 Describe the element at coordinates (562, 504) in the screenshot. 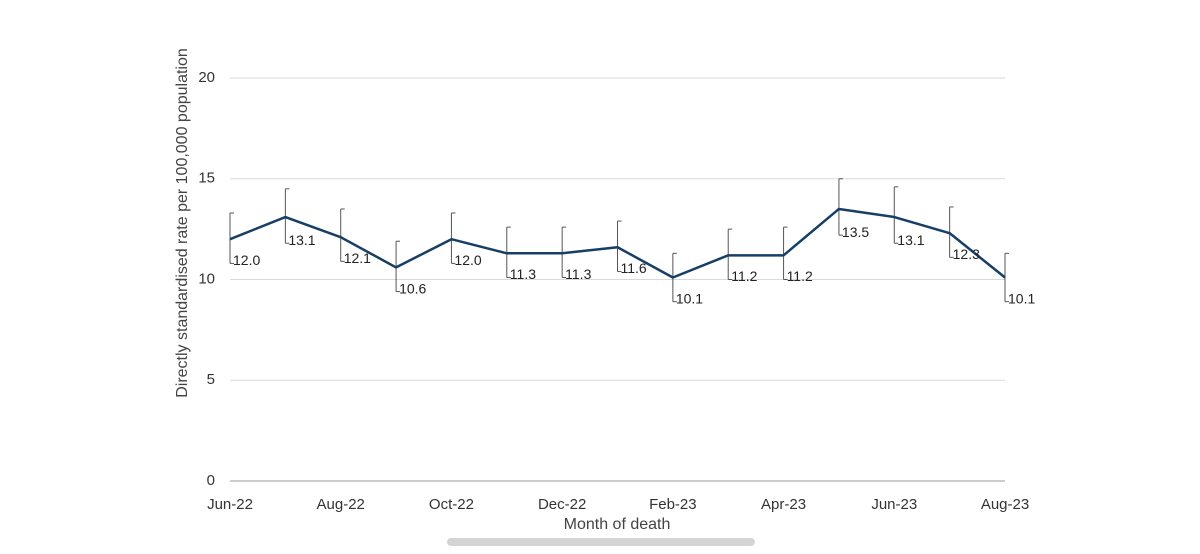

I see `x-tick-label: Dec-22` at that location.